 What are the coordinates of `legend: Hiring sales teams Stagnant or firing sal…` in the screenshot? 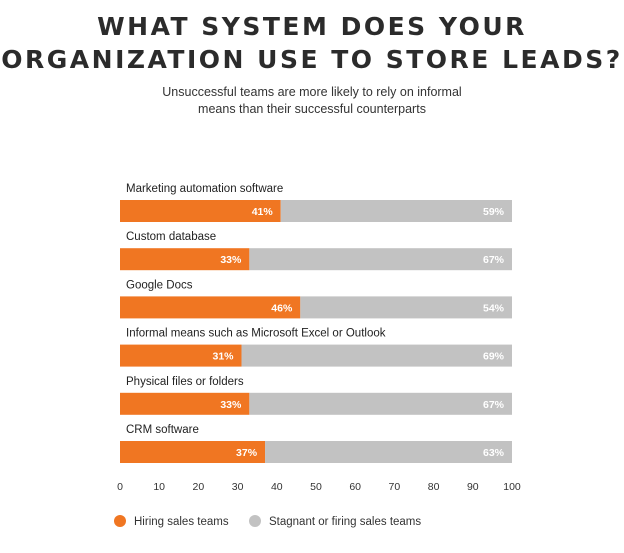 It's located at (267, 521).